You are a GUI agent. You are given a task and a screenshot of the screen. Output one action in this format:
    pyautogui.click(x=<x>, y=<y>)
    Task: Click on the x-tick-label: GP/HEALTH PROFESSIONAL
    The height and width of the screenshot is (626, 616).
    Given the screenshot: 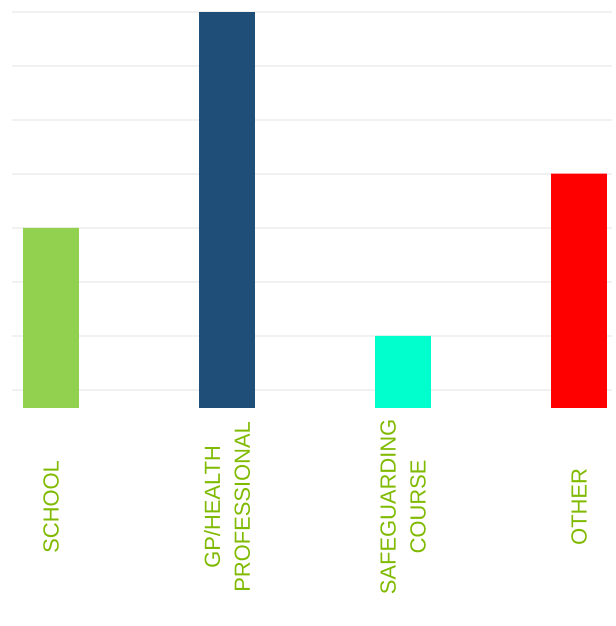 What is the action you would take?
    pyautogui.click(x=227, y=506)
    